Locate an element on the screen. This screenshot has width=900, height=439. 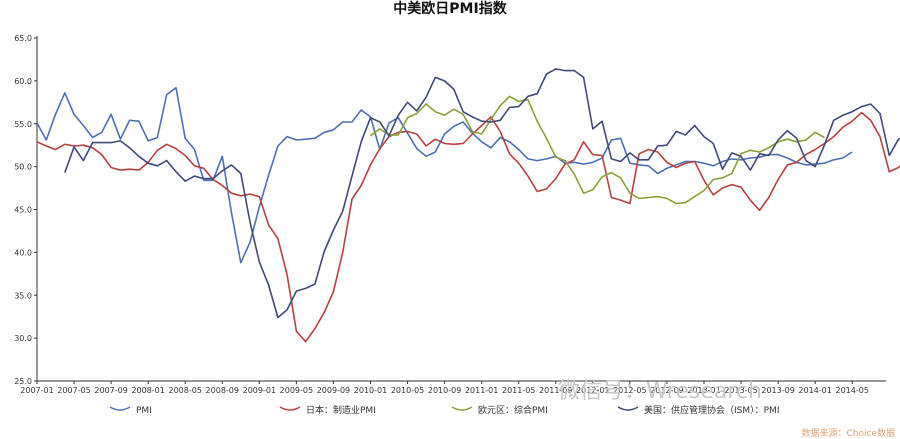
y-tick-label: 50.0 is located at coordinates (23, 167).